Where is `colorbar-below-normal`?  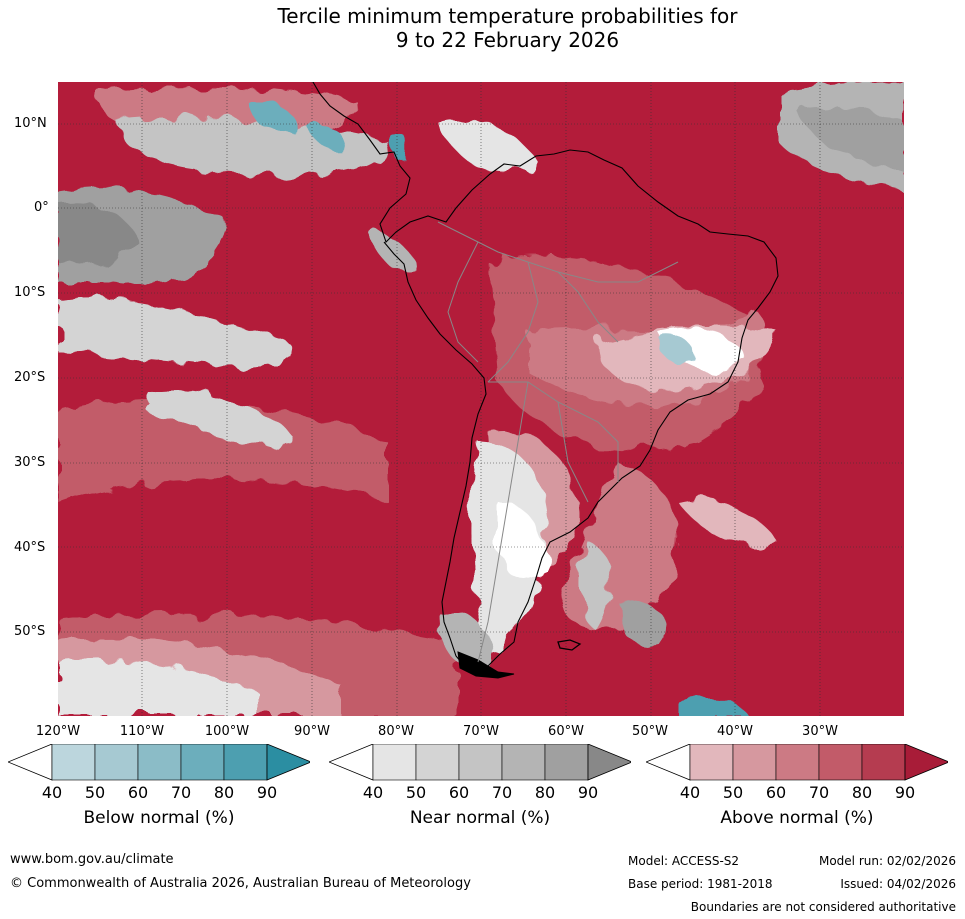 colorbar-below-normal is located at coordinates (159, 762).